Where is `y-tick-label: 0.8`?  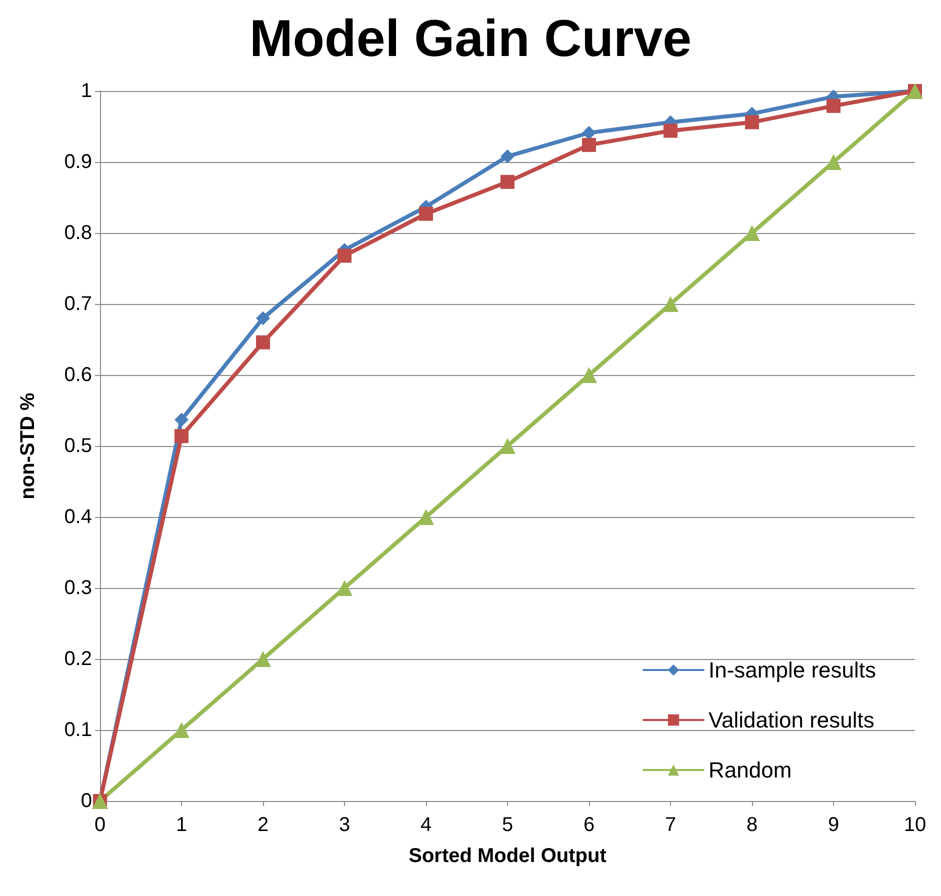
y-tick-label: 0.8 is located at coordinates (78, 233).